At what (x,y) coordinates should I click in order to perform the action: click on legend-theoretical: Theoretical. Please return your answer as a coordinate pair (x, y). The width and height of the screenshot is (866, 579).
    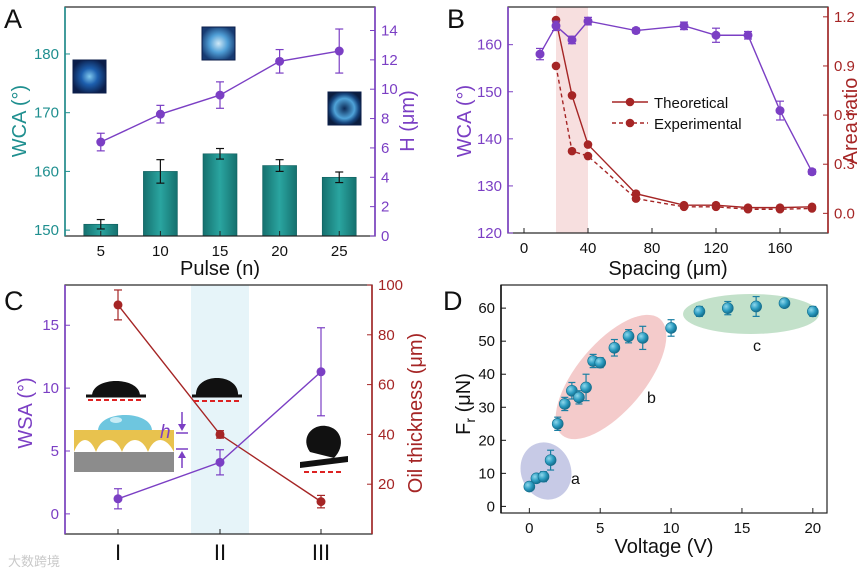
    Looking at the image, I should click on (691, 103).